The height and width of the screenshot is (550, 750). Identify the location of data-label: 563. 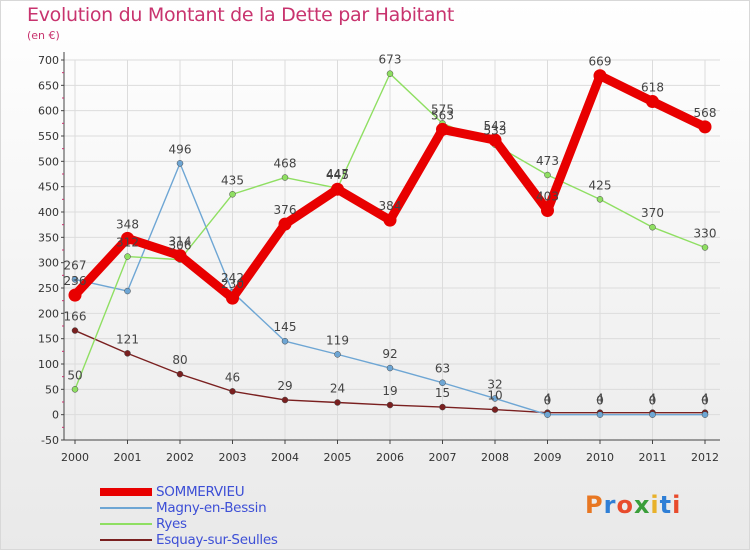
(442, 115).